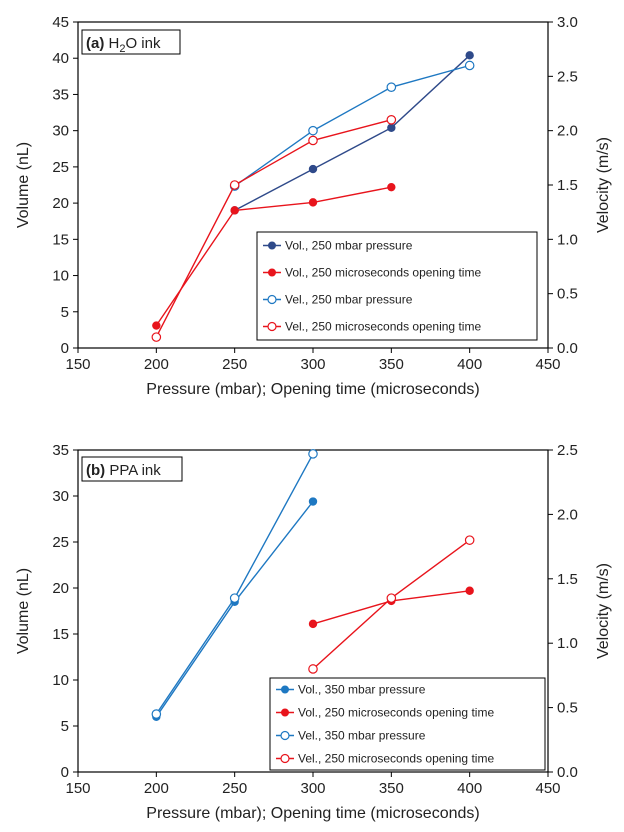 The width and height of the screenshot is (624, 832). I want to click on y-tick-label: 40, so click(60, 58).